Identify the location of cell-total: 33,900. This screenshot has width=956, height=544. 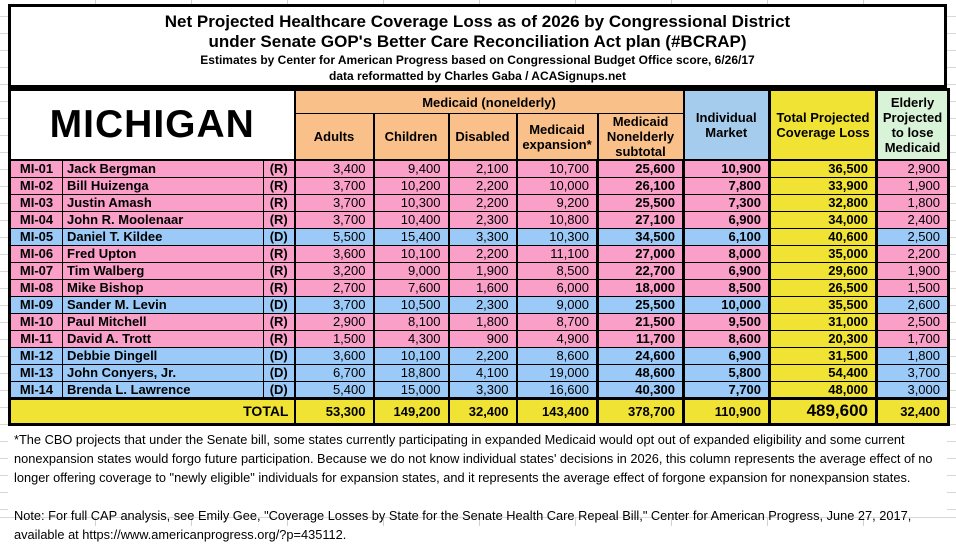
(823, 185).